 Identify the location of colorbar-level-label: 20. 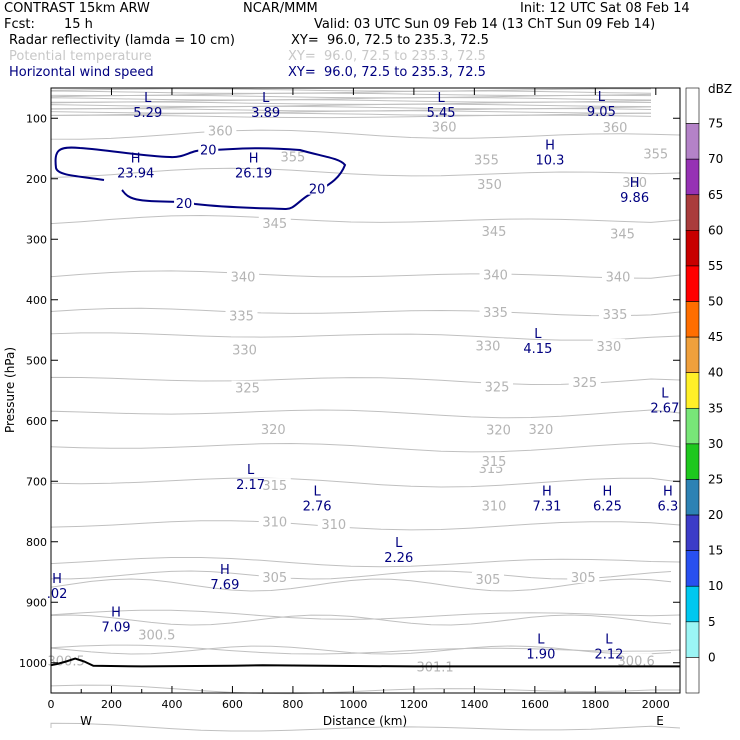
(715, 515).